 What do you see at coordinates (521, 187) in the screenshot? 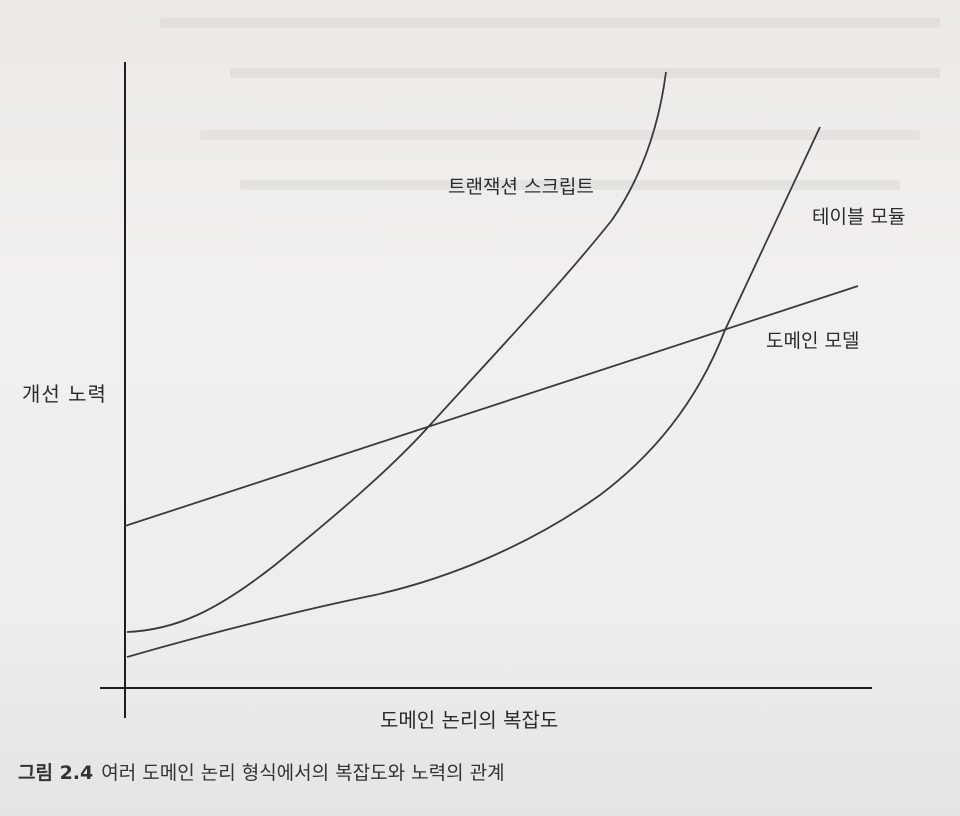
I see `series-label-transaction-script: 트랜잭션 스크립트` at bounding box center [521, 187].